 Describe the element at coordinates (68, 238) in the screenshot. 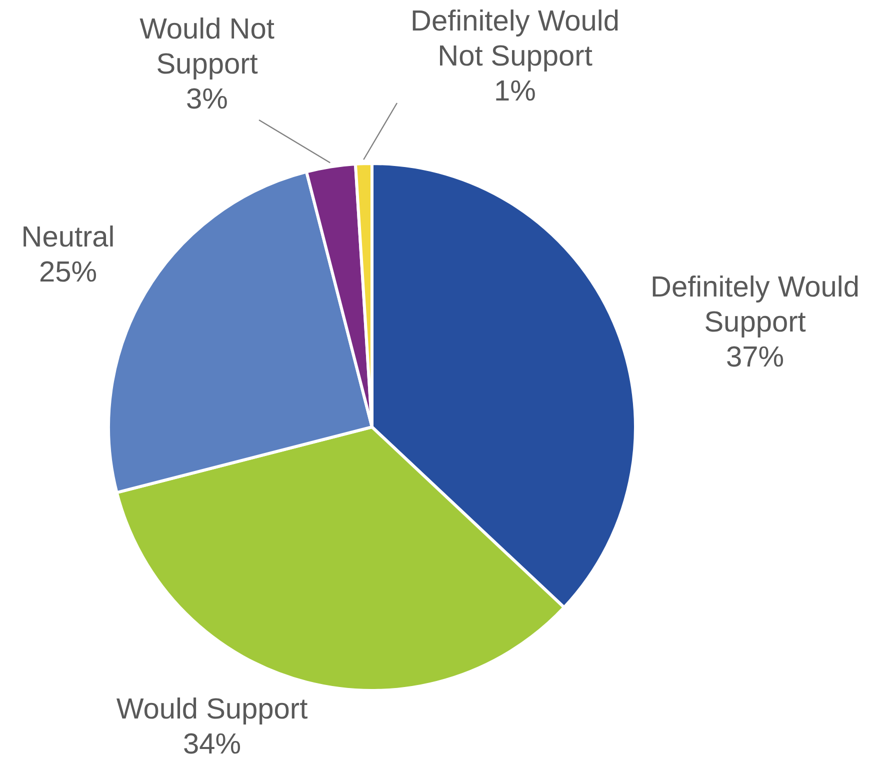

I see `slice-label: Neutral` at that location.